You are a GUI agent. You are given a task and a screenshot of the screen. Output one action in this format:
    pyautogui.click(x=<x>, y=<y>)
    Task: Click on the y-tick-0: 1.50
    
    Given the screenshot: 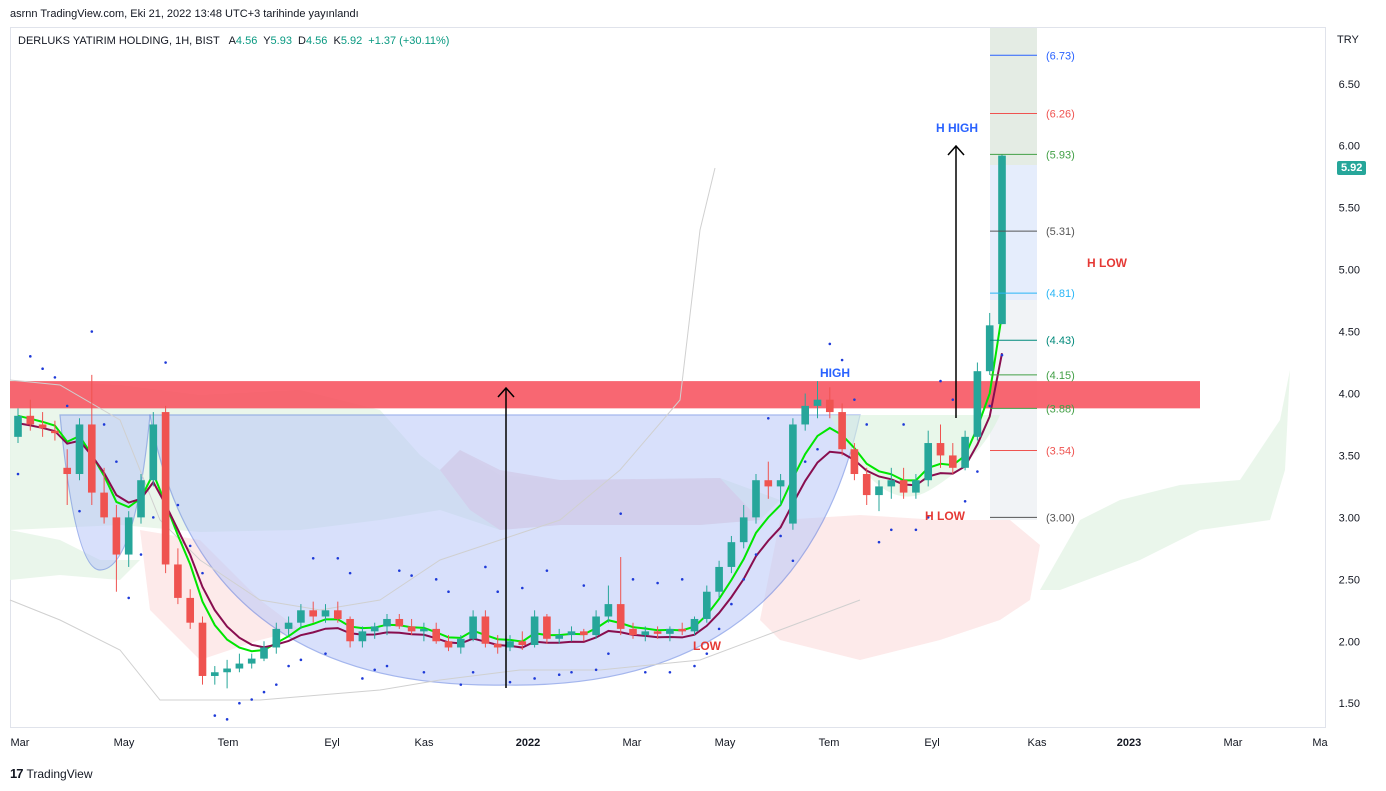 What is the action you would take?
    pyautogui.click(x=1349, y=704)
    